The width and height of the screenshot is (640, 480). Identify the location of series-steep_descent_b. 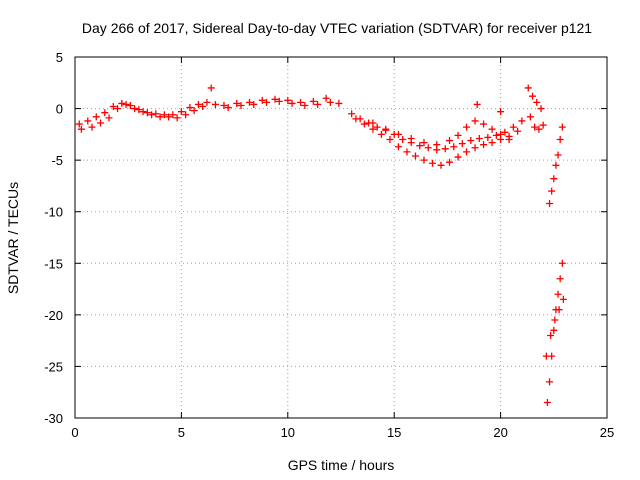
(554, 333).